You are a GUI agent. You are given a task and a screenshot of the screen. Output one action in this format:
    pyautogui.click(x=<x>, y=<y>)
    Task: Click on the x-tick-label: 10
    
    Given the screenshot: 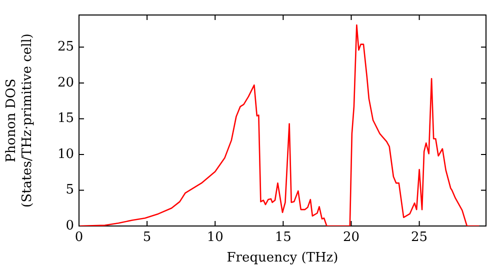 What is the action you would take?
    pyautogui.click(x=215, y=238)
    